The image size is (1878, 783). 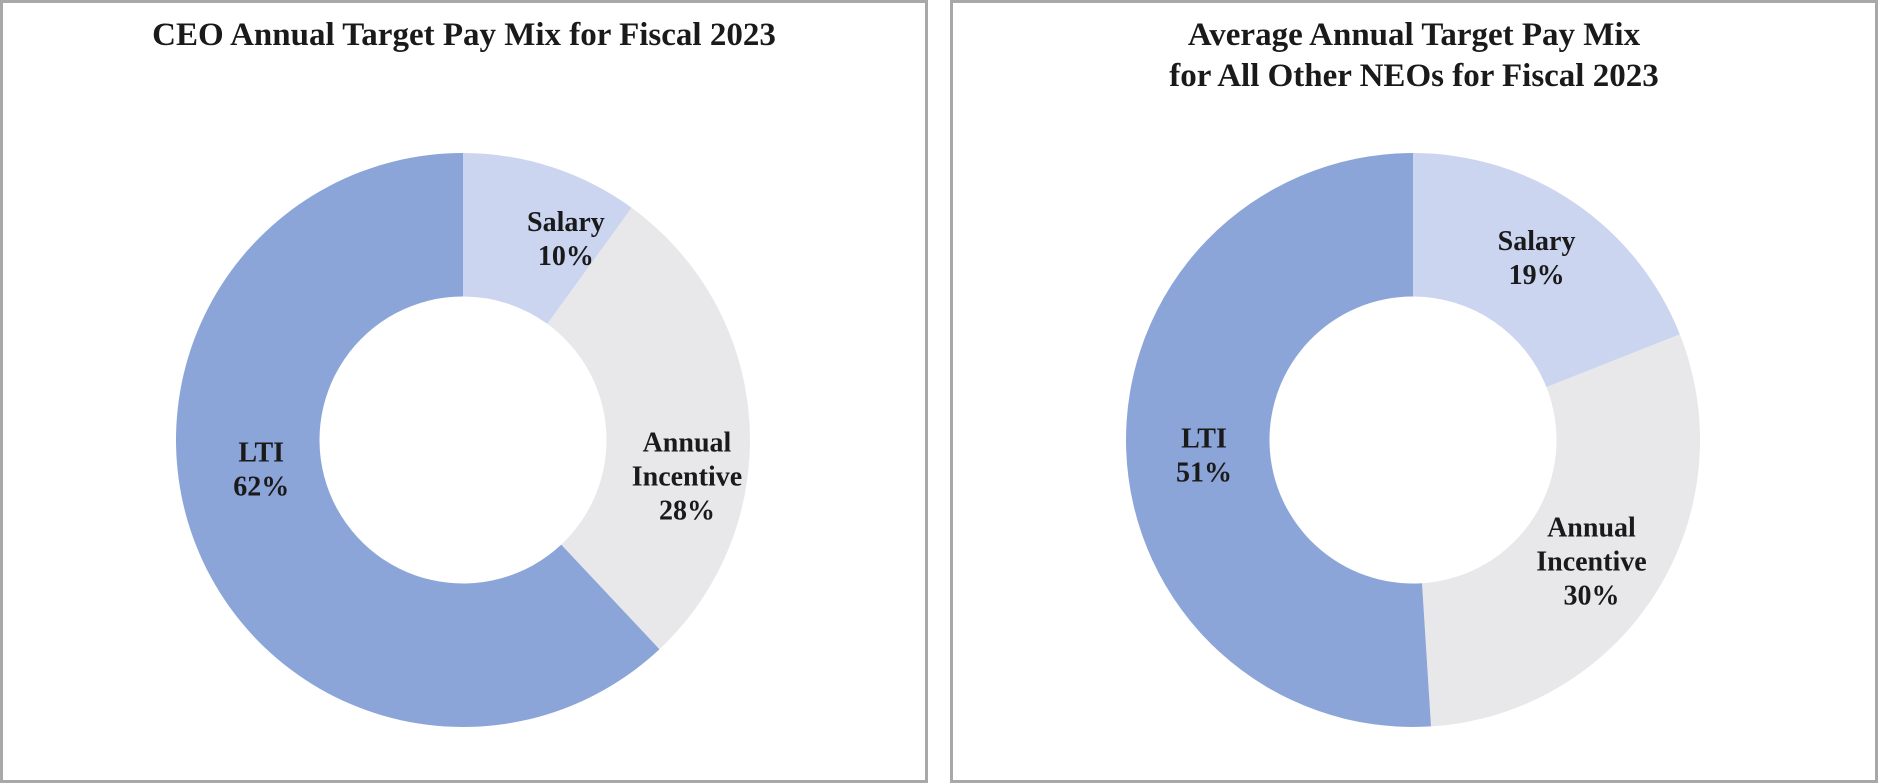 I want to click on segment-label-annual-incentive: Annual Incentive 30%, so click(x=1591, y=561).